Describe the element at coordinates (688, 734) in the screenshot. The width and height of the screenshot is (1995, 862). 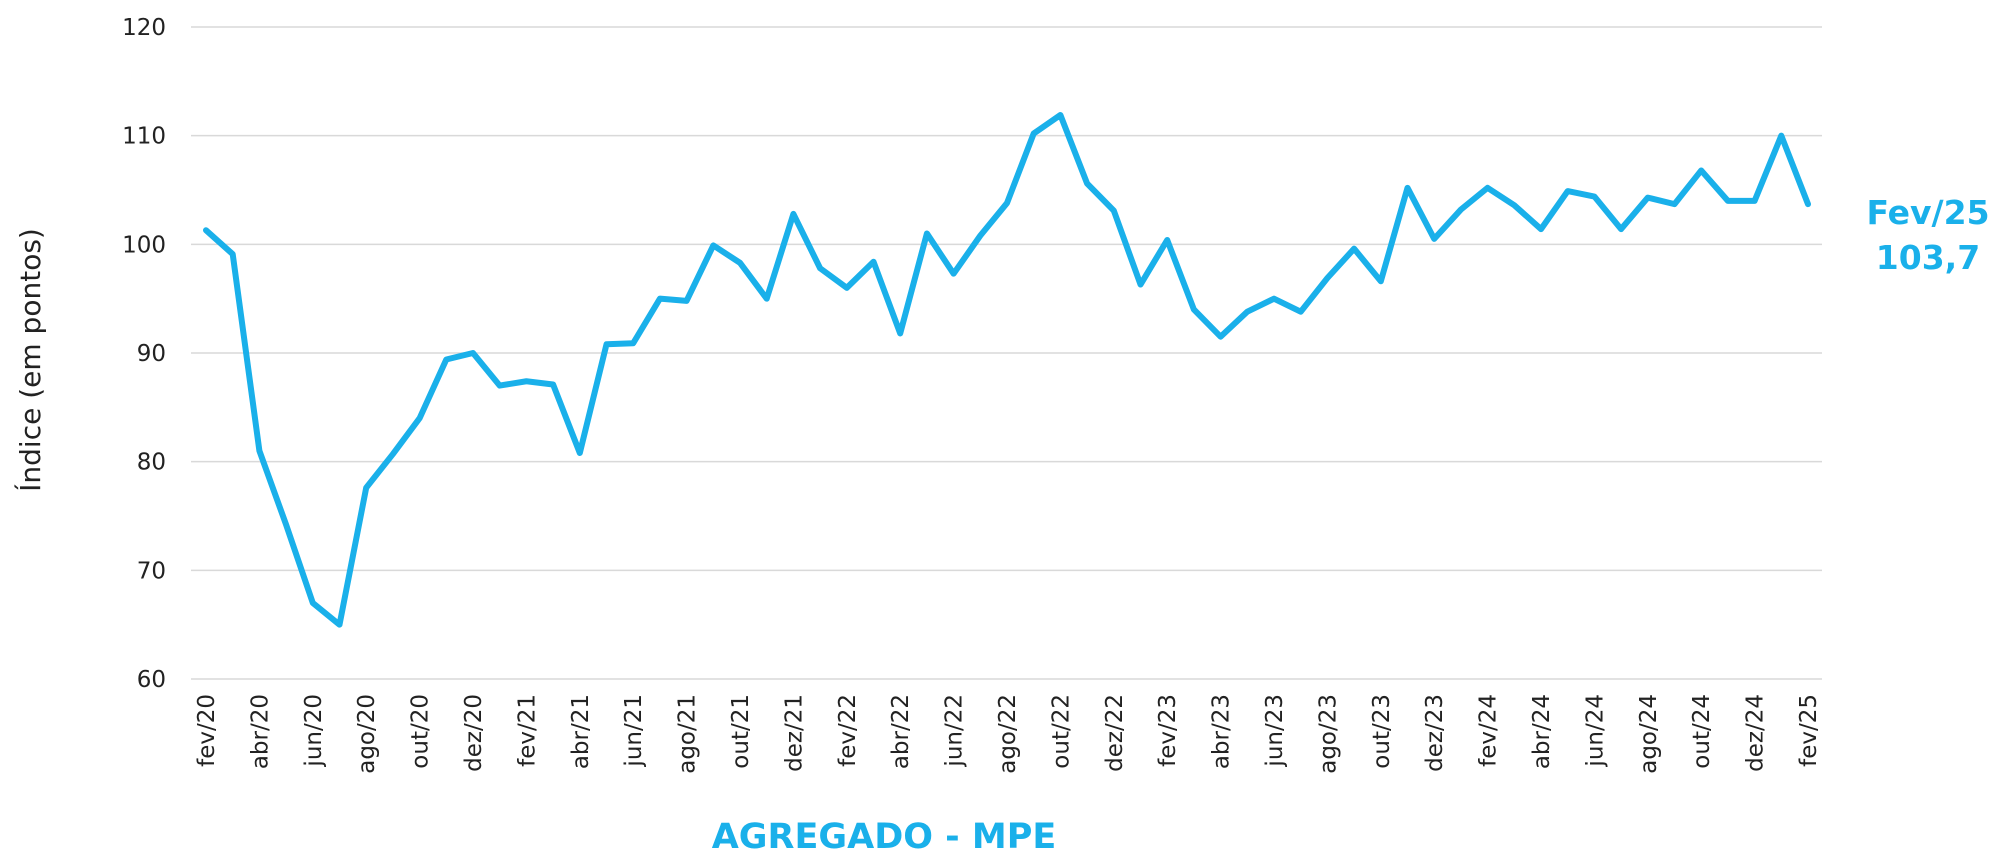
I see `x-tick-label: ago/21` at that location.